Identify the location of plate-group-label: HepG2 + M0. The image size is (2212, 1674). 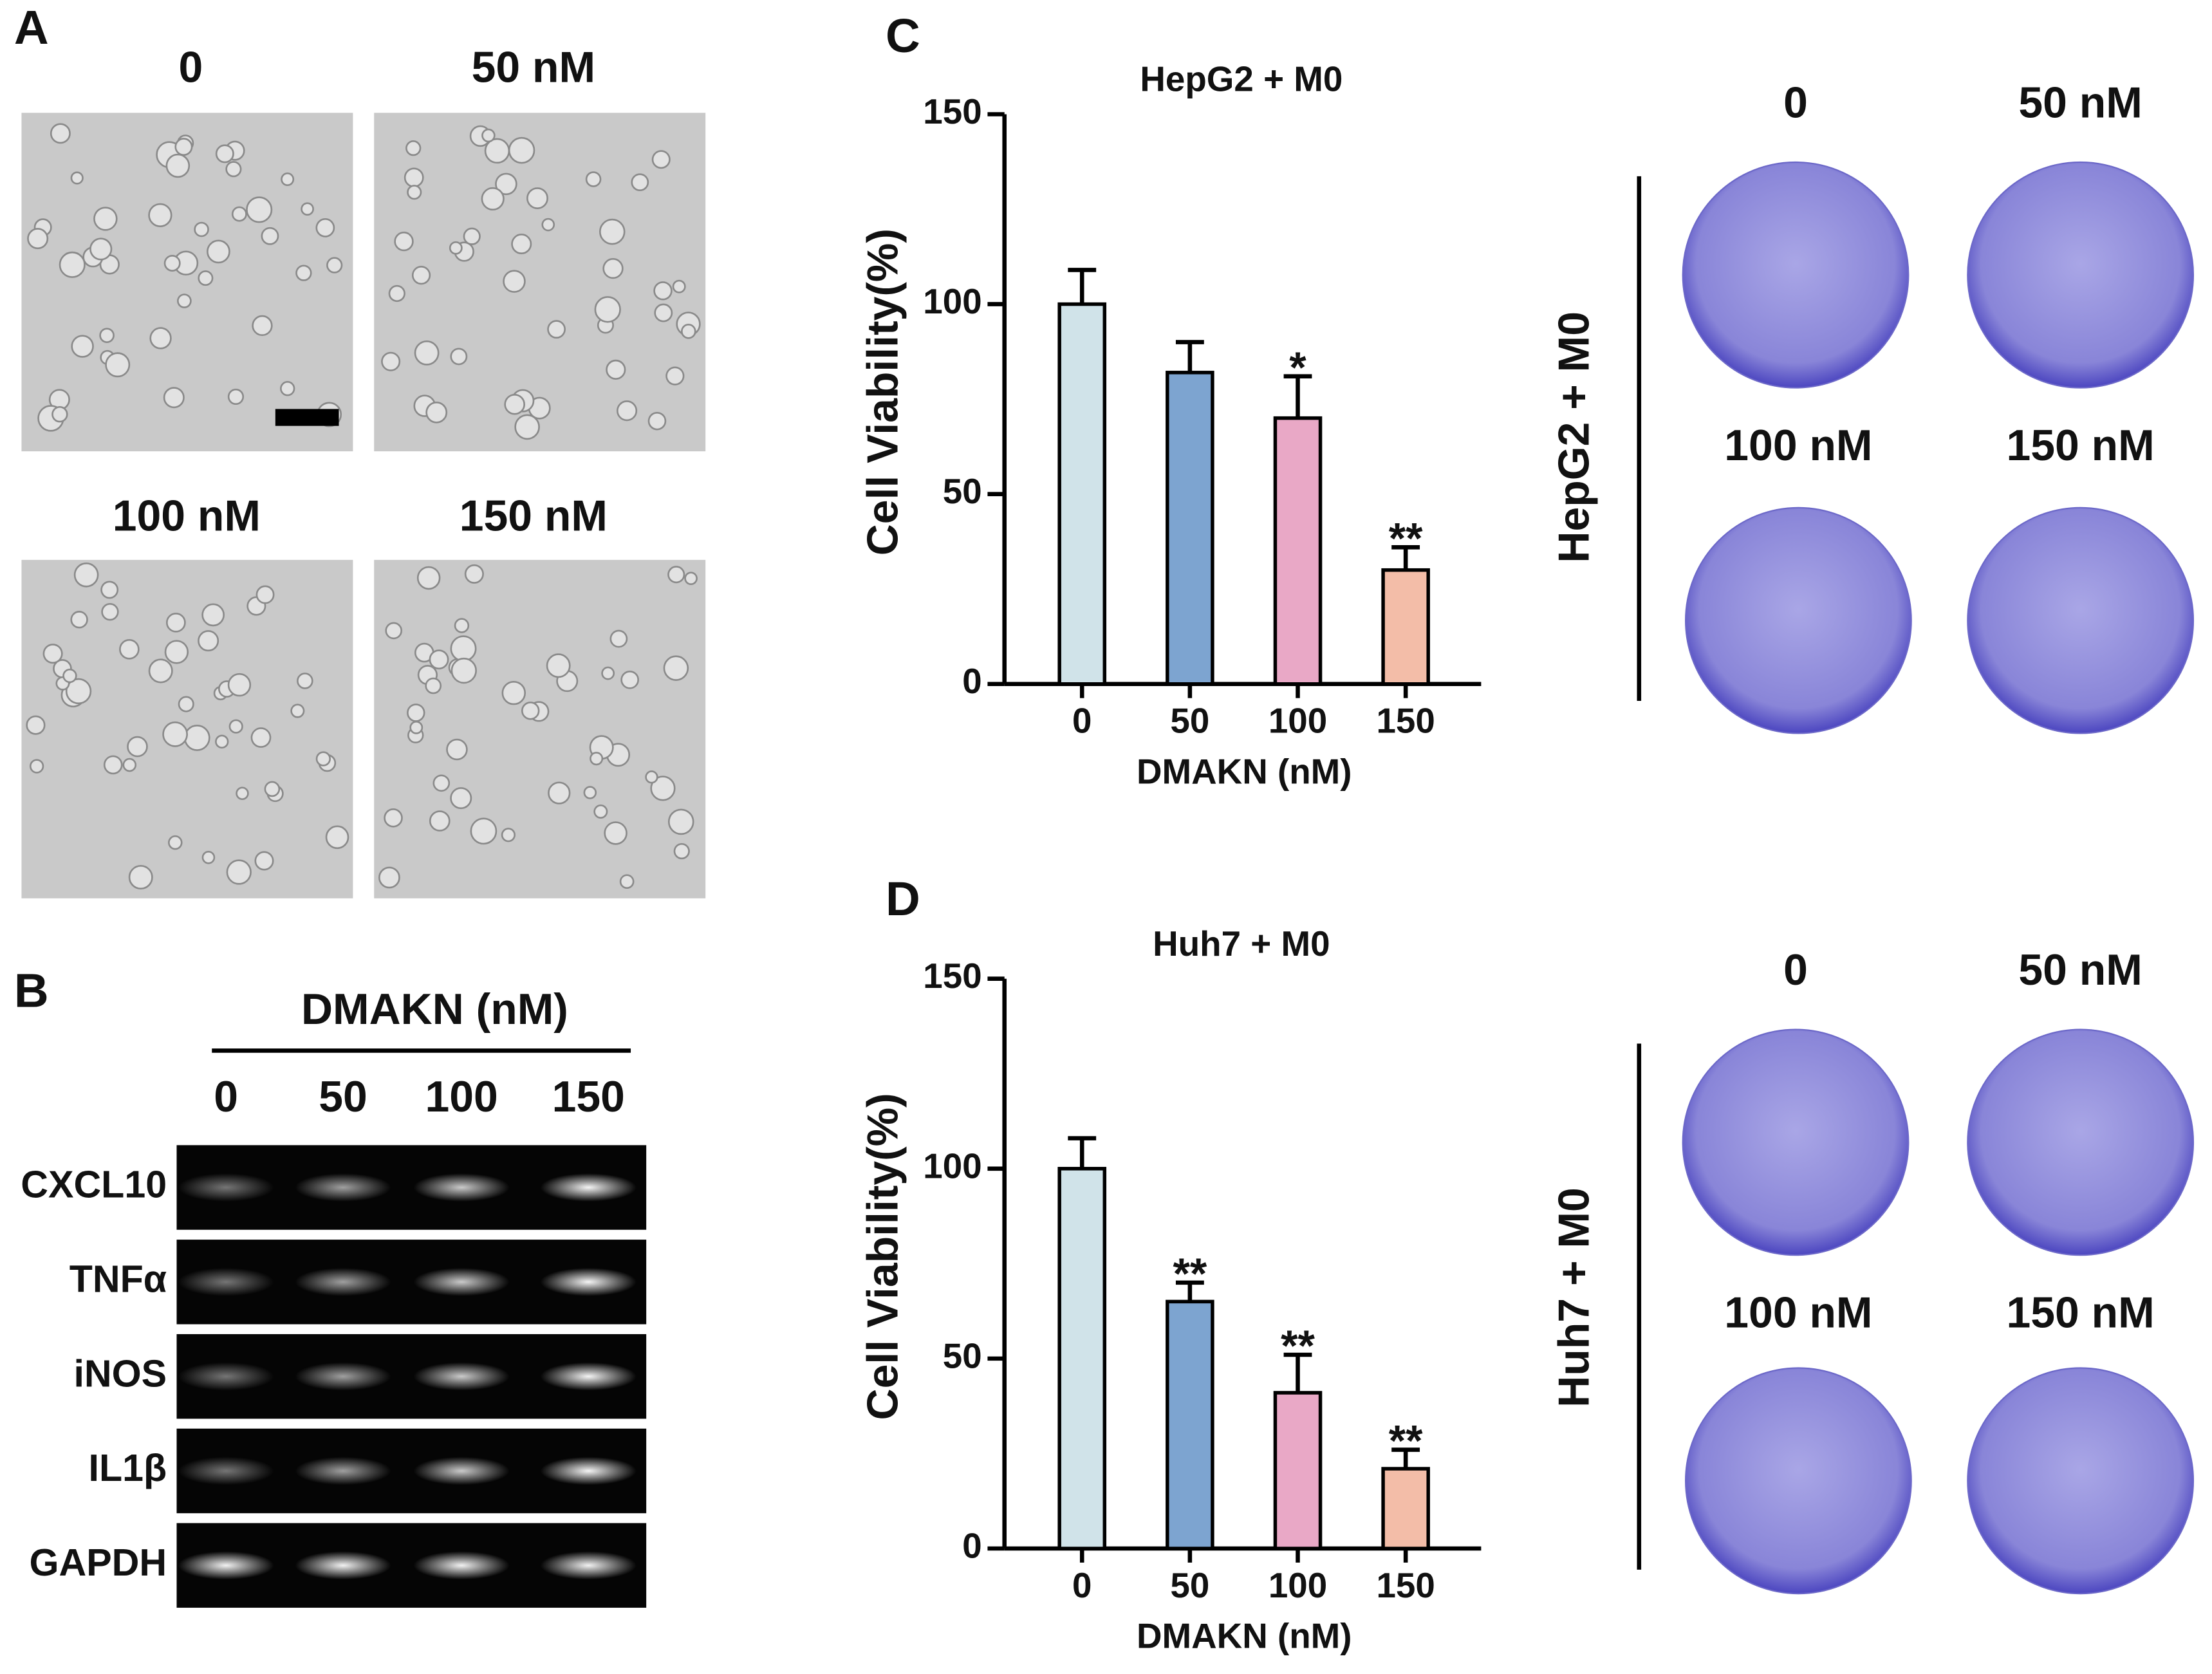
(1574, 437).